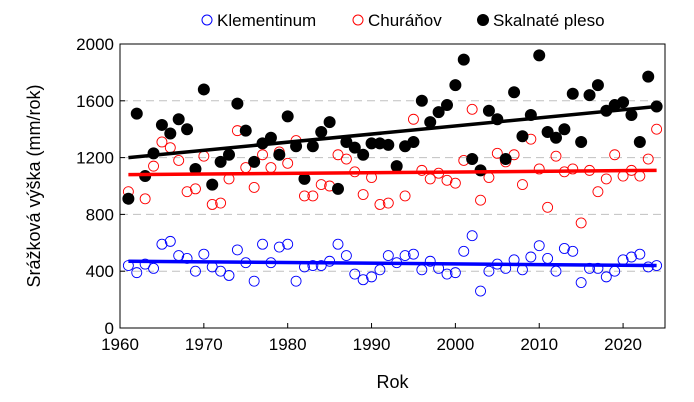 The height and width of the screenshot is (402, 694). What do you see at coordinates (100, 271) in the screenshot?
I see `y-tick-label: 400` at bounding box center [100, 271].